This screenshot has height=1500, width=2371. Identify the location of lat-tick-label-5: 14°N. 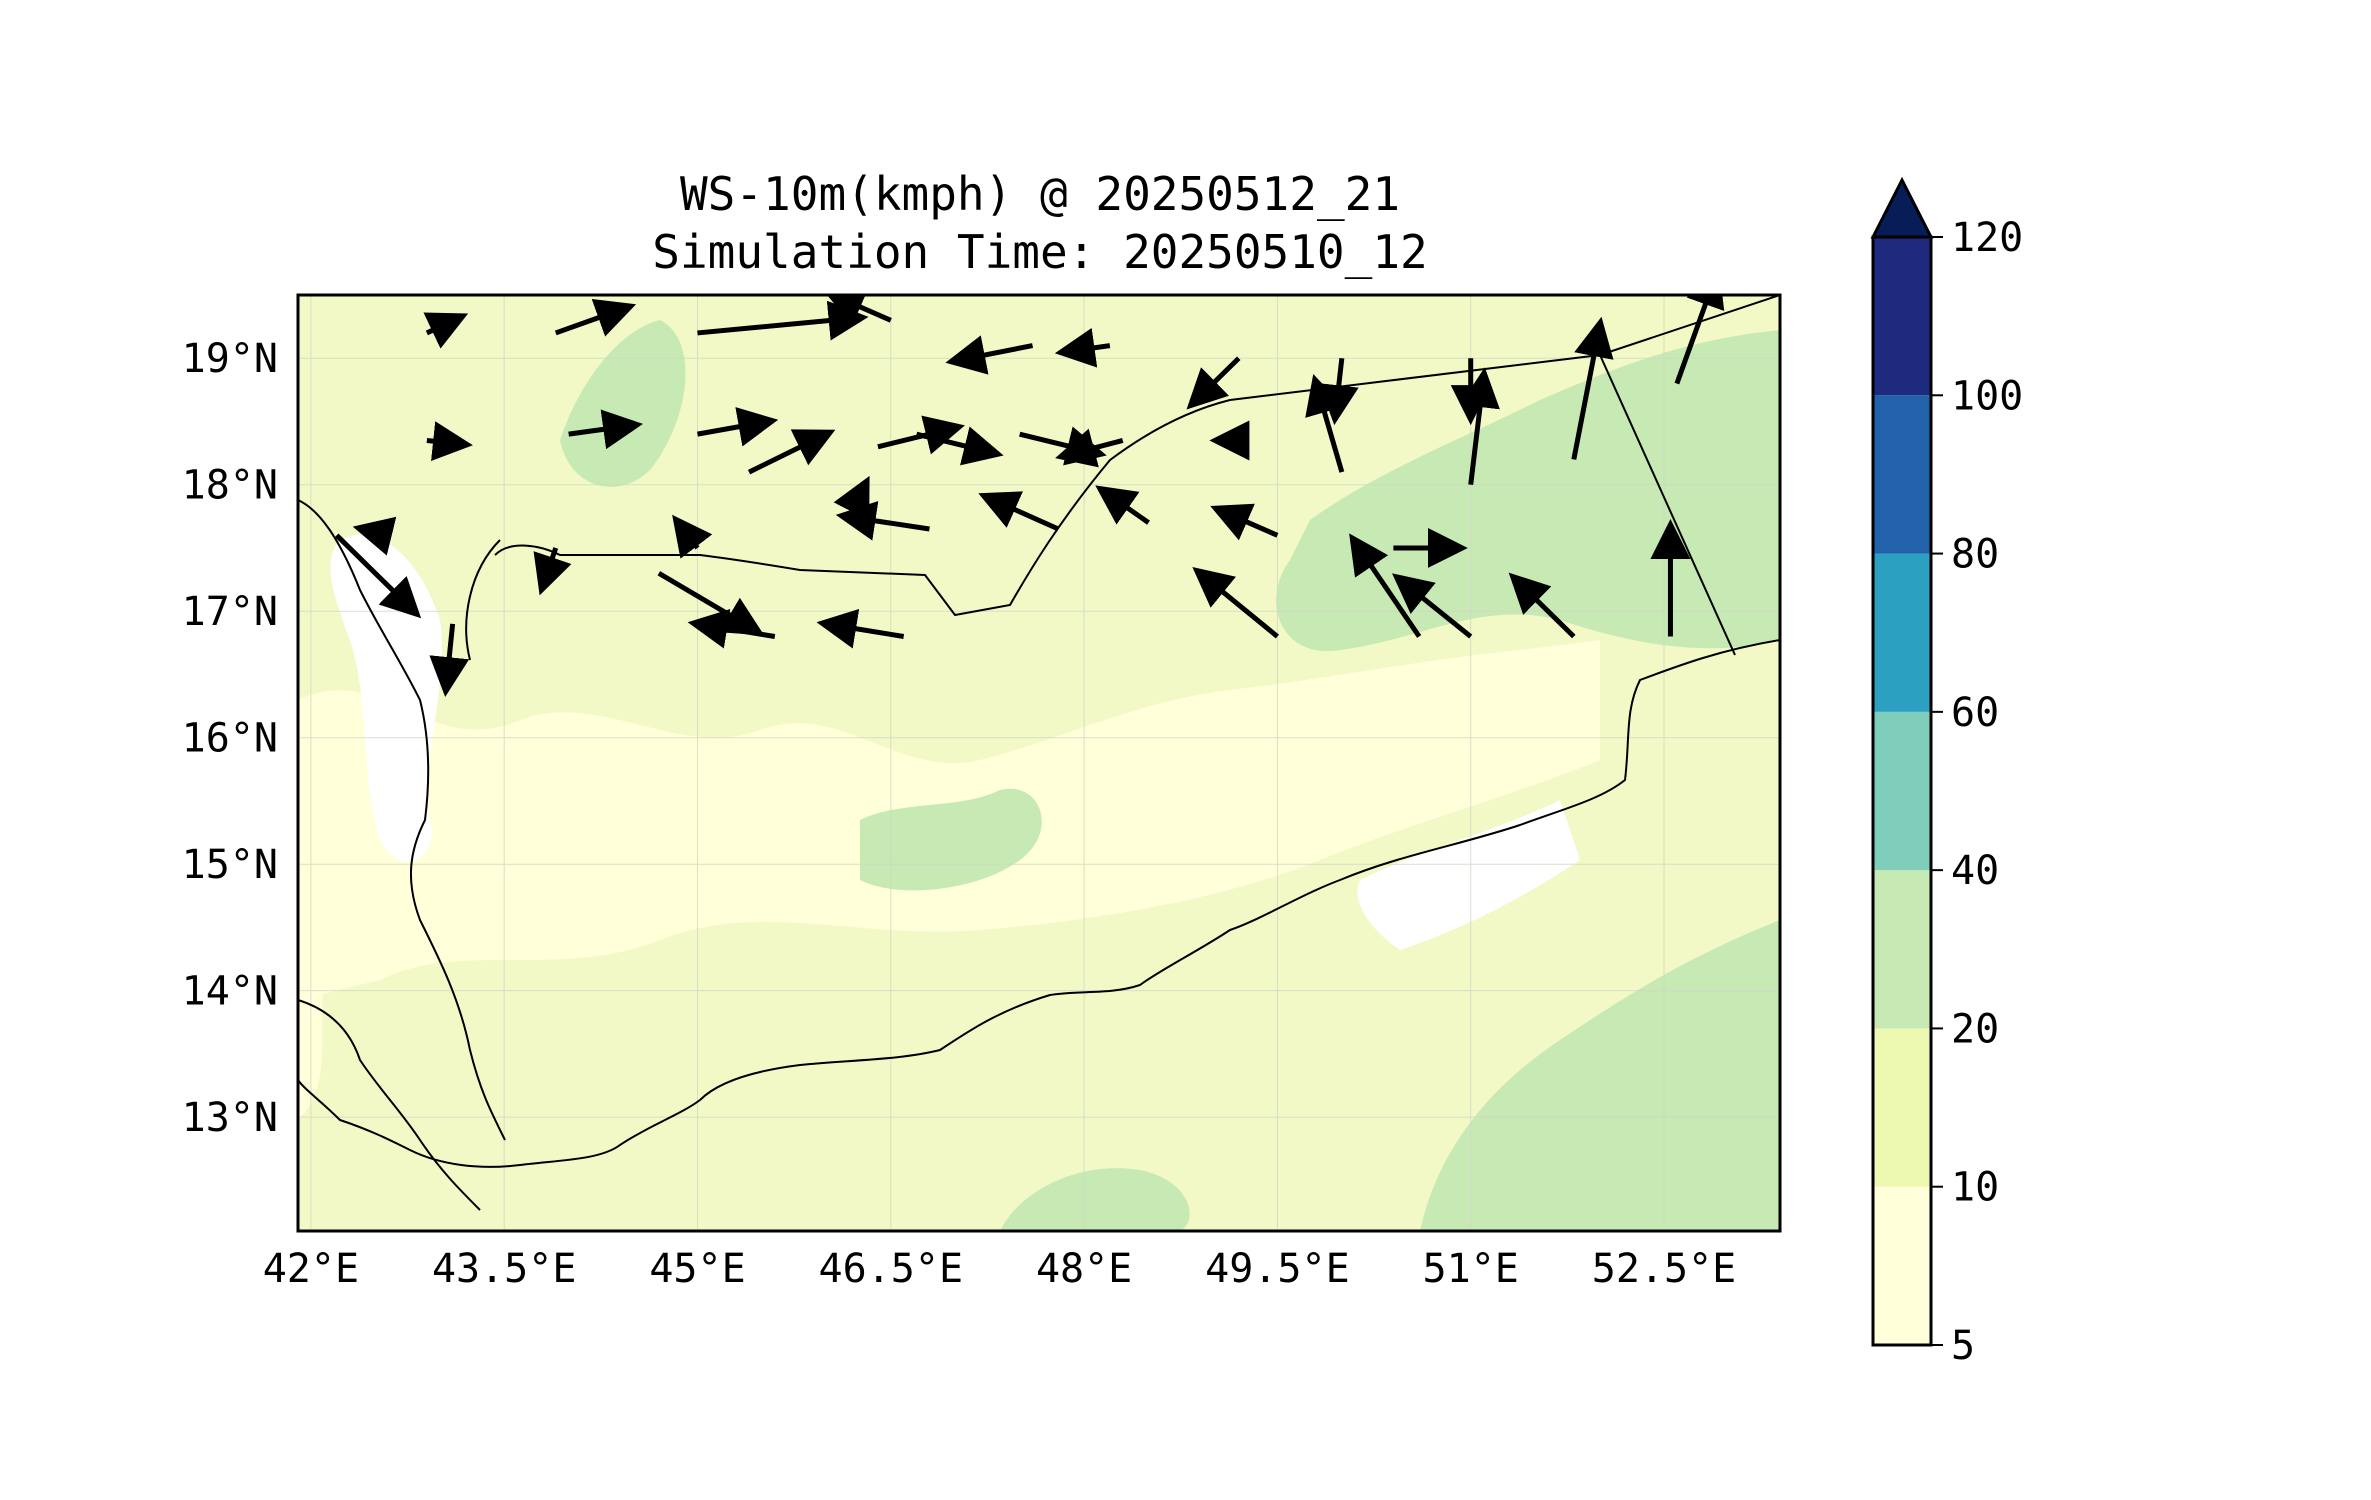
(230, 992).